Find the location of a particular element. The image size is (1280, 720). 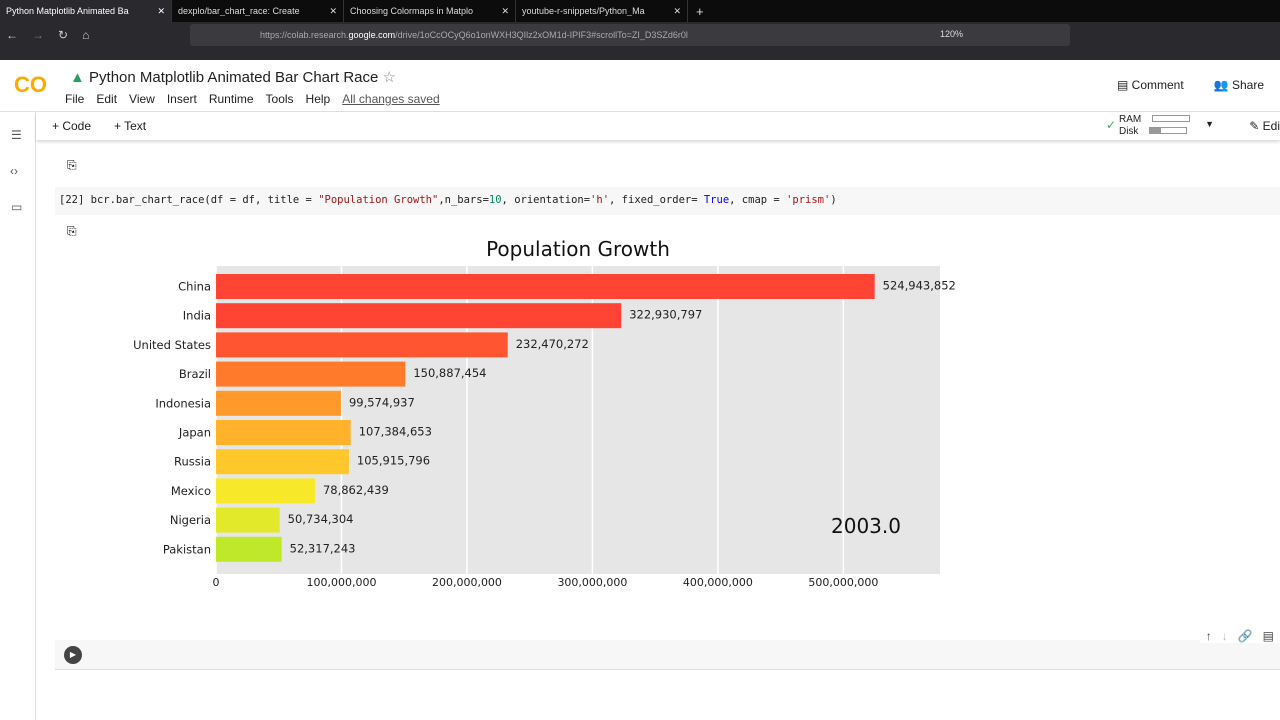

ram-label: RAM is located at coordinates (1130, 119).